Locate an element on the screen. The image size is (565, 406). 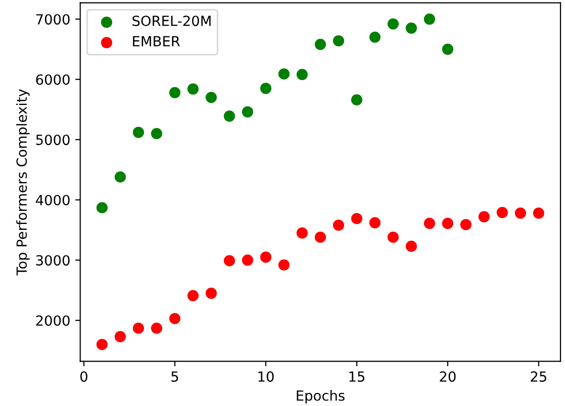
y-tick-label: 6000 is located at coordinates (53, 79).